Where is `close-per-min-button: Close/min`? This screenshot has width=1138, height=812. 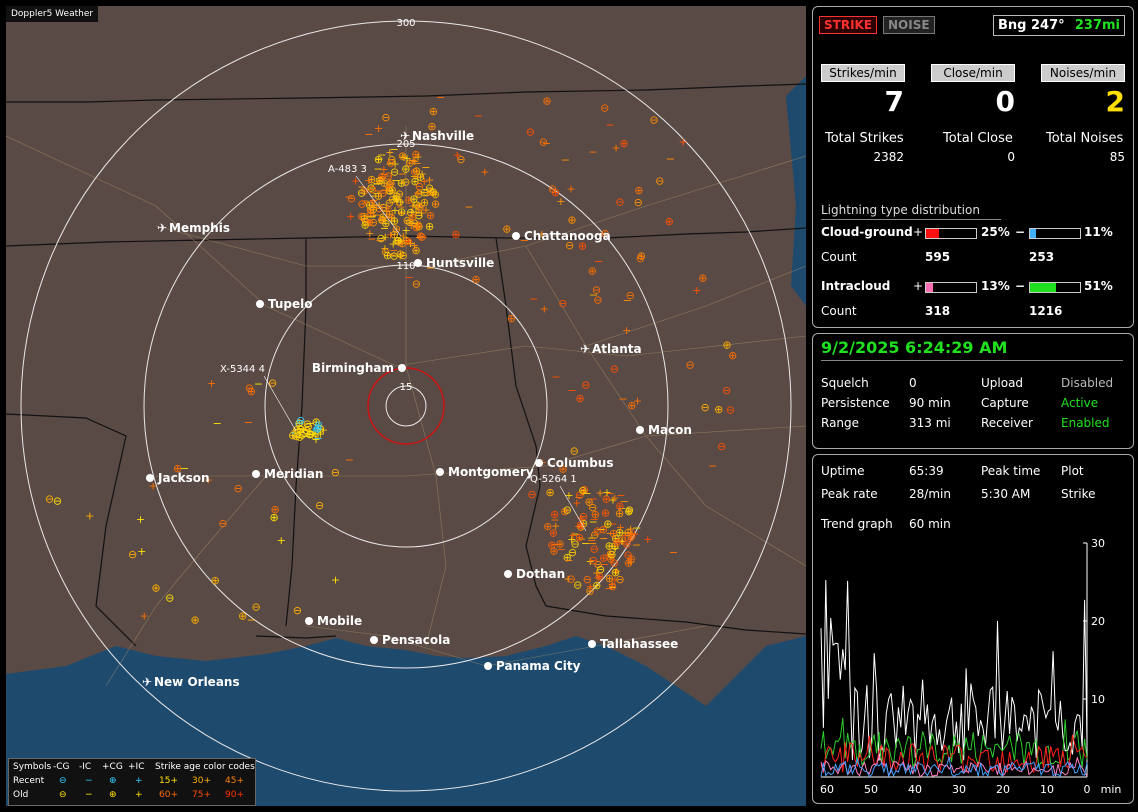
close-per-min-button: Close/min is located at coordinates (973, 73).